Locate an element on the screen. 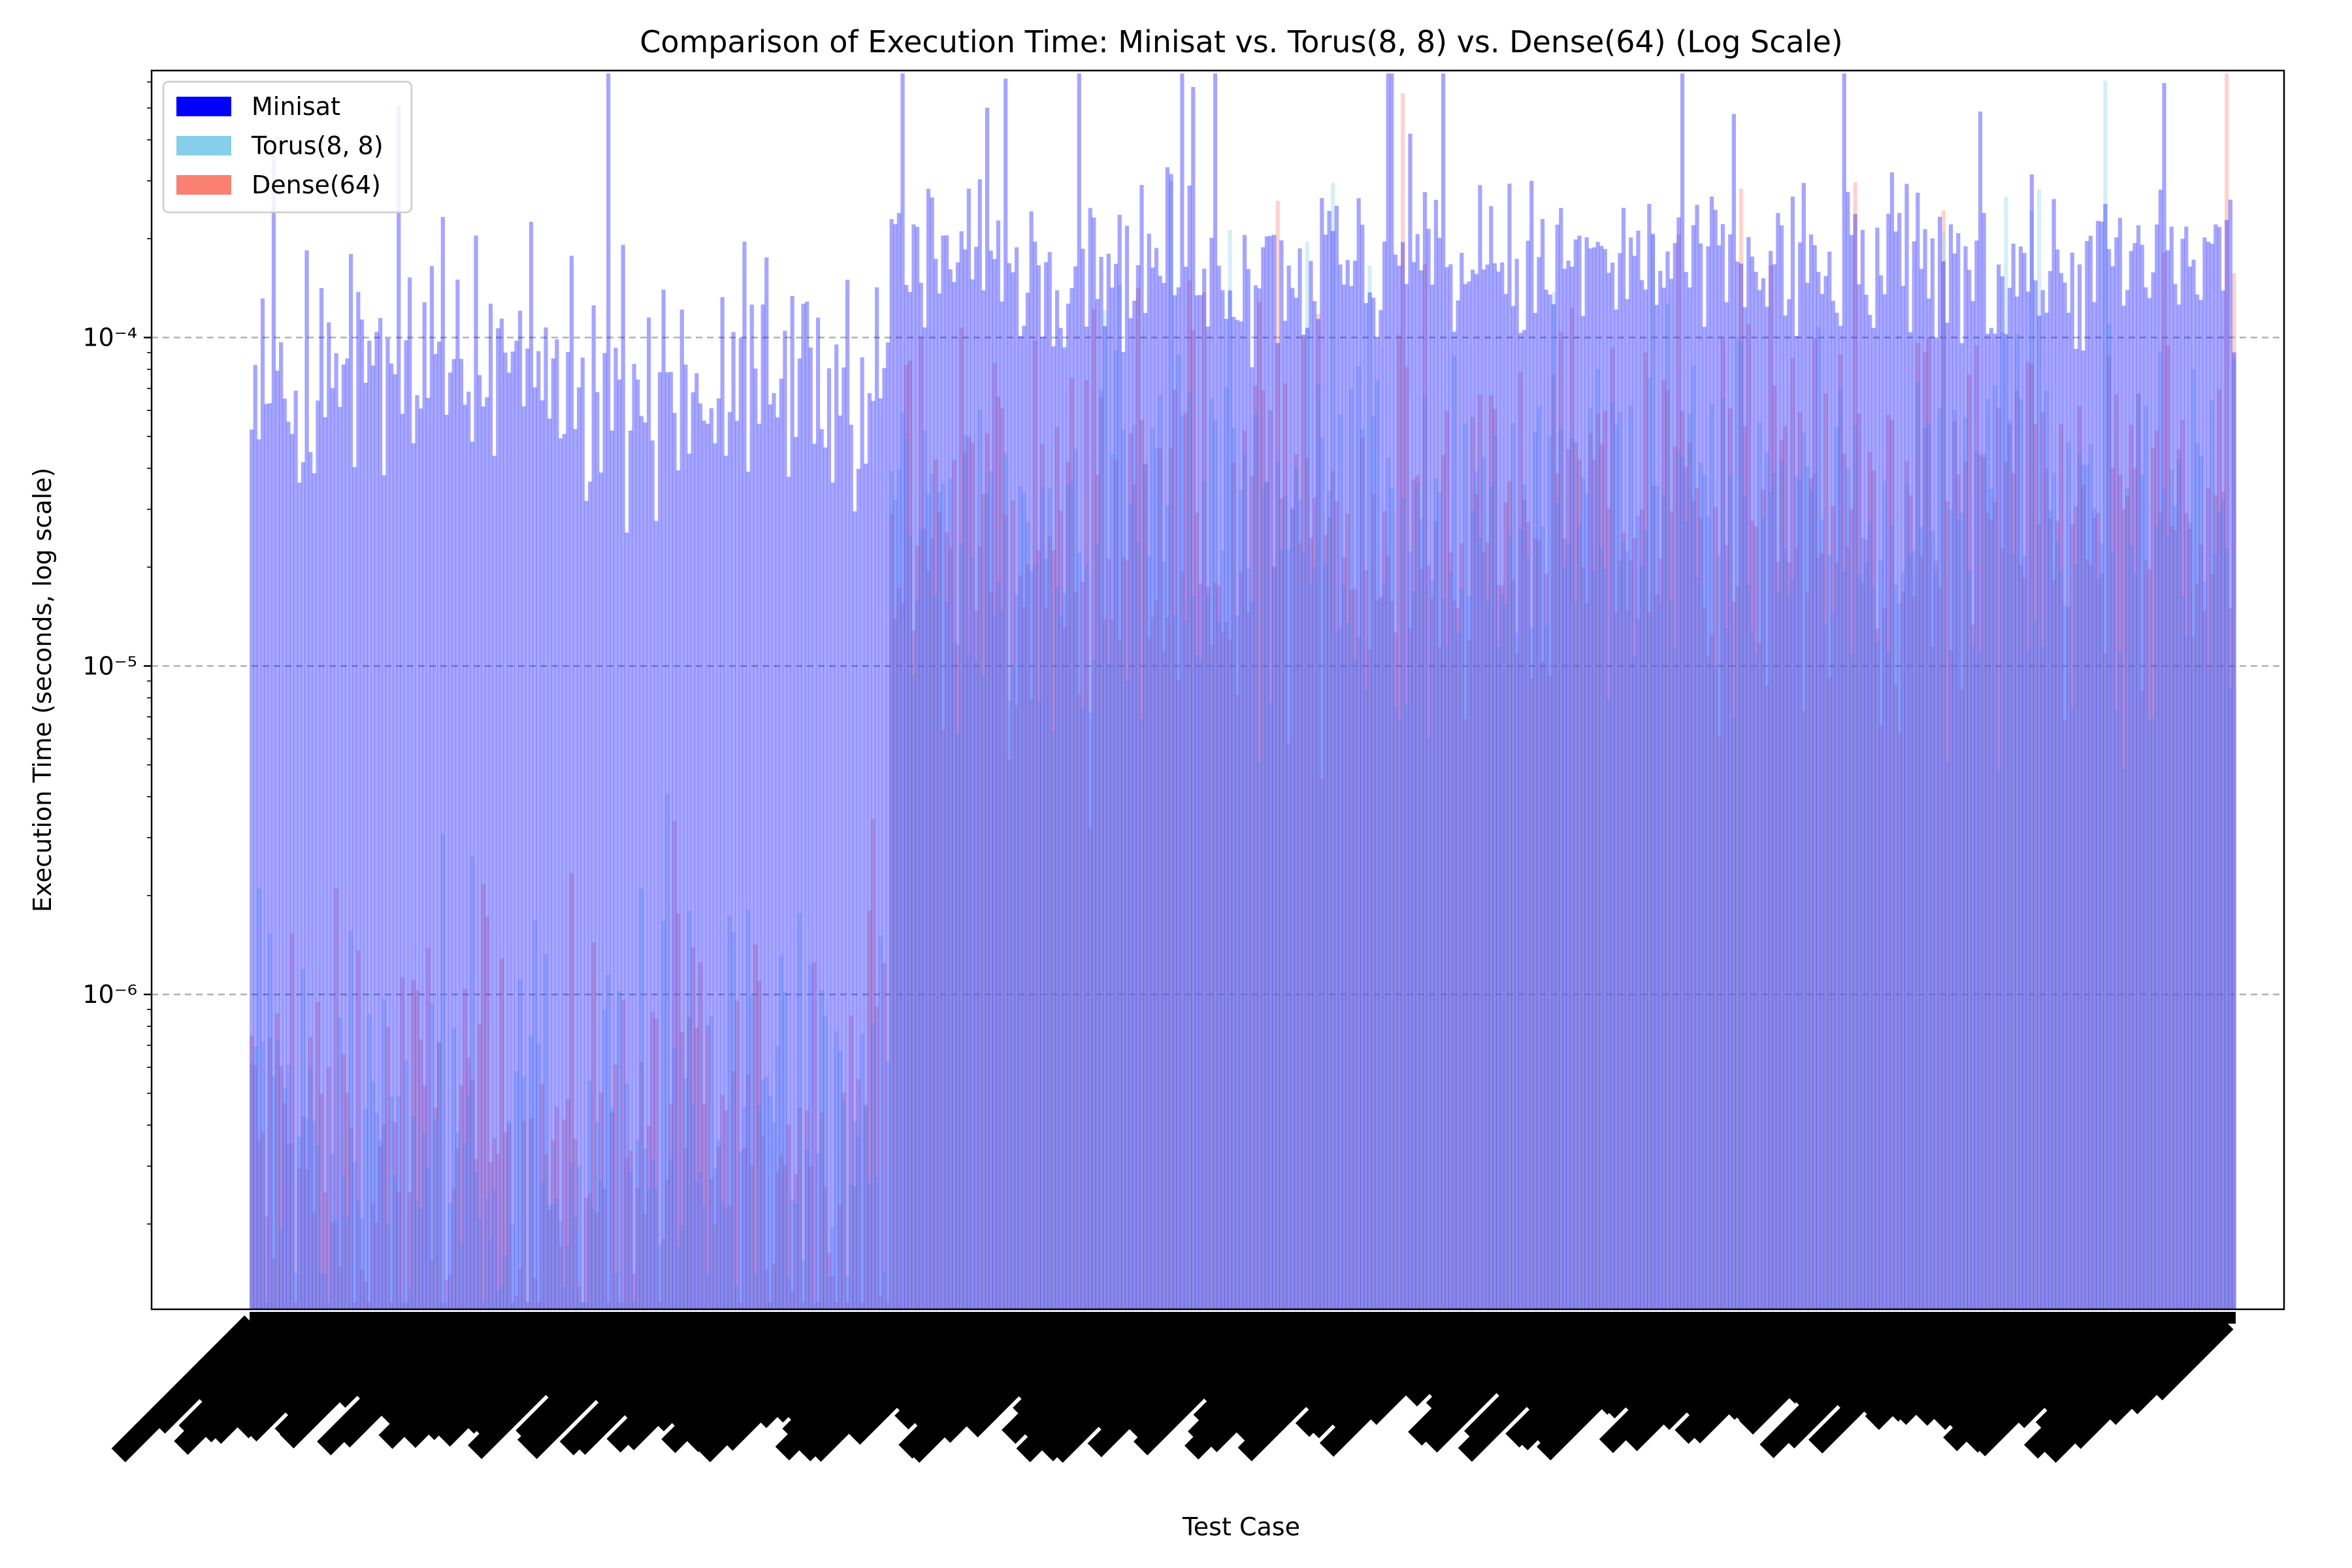 The width and height of the screenshot is (2352, 1568). legend-label-minisat: Minisat is located at coordinates (296, 106).